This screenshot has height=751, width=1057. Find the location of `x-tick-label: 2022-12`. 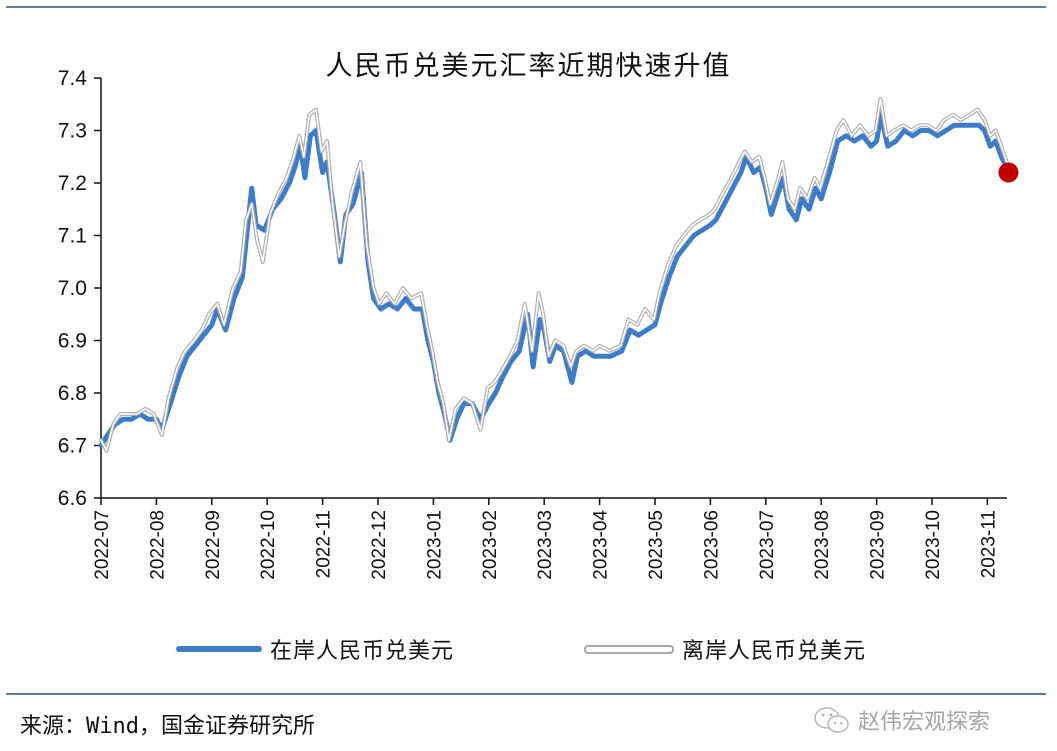

x-tick-label: 2022-12 is located at coordinates (379, 545).